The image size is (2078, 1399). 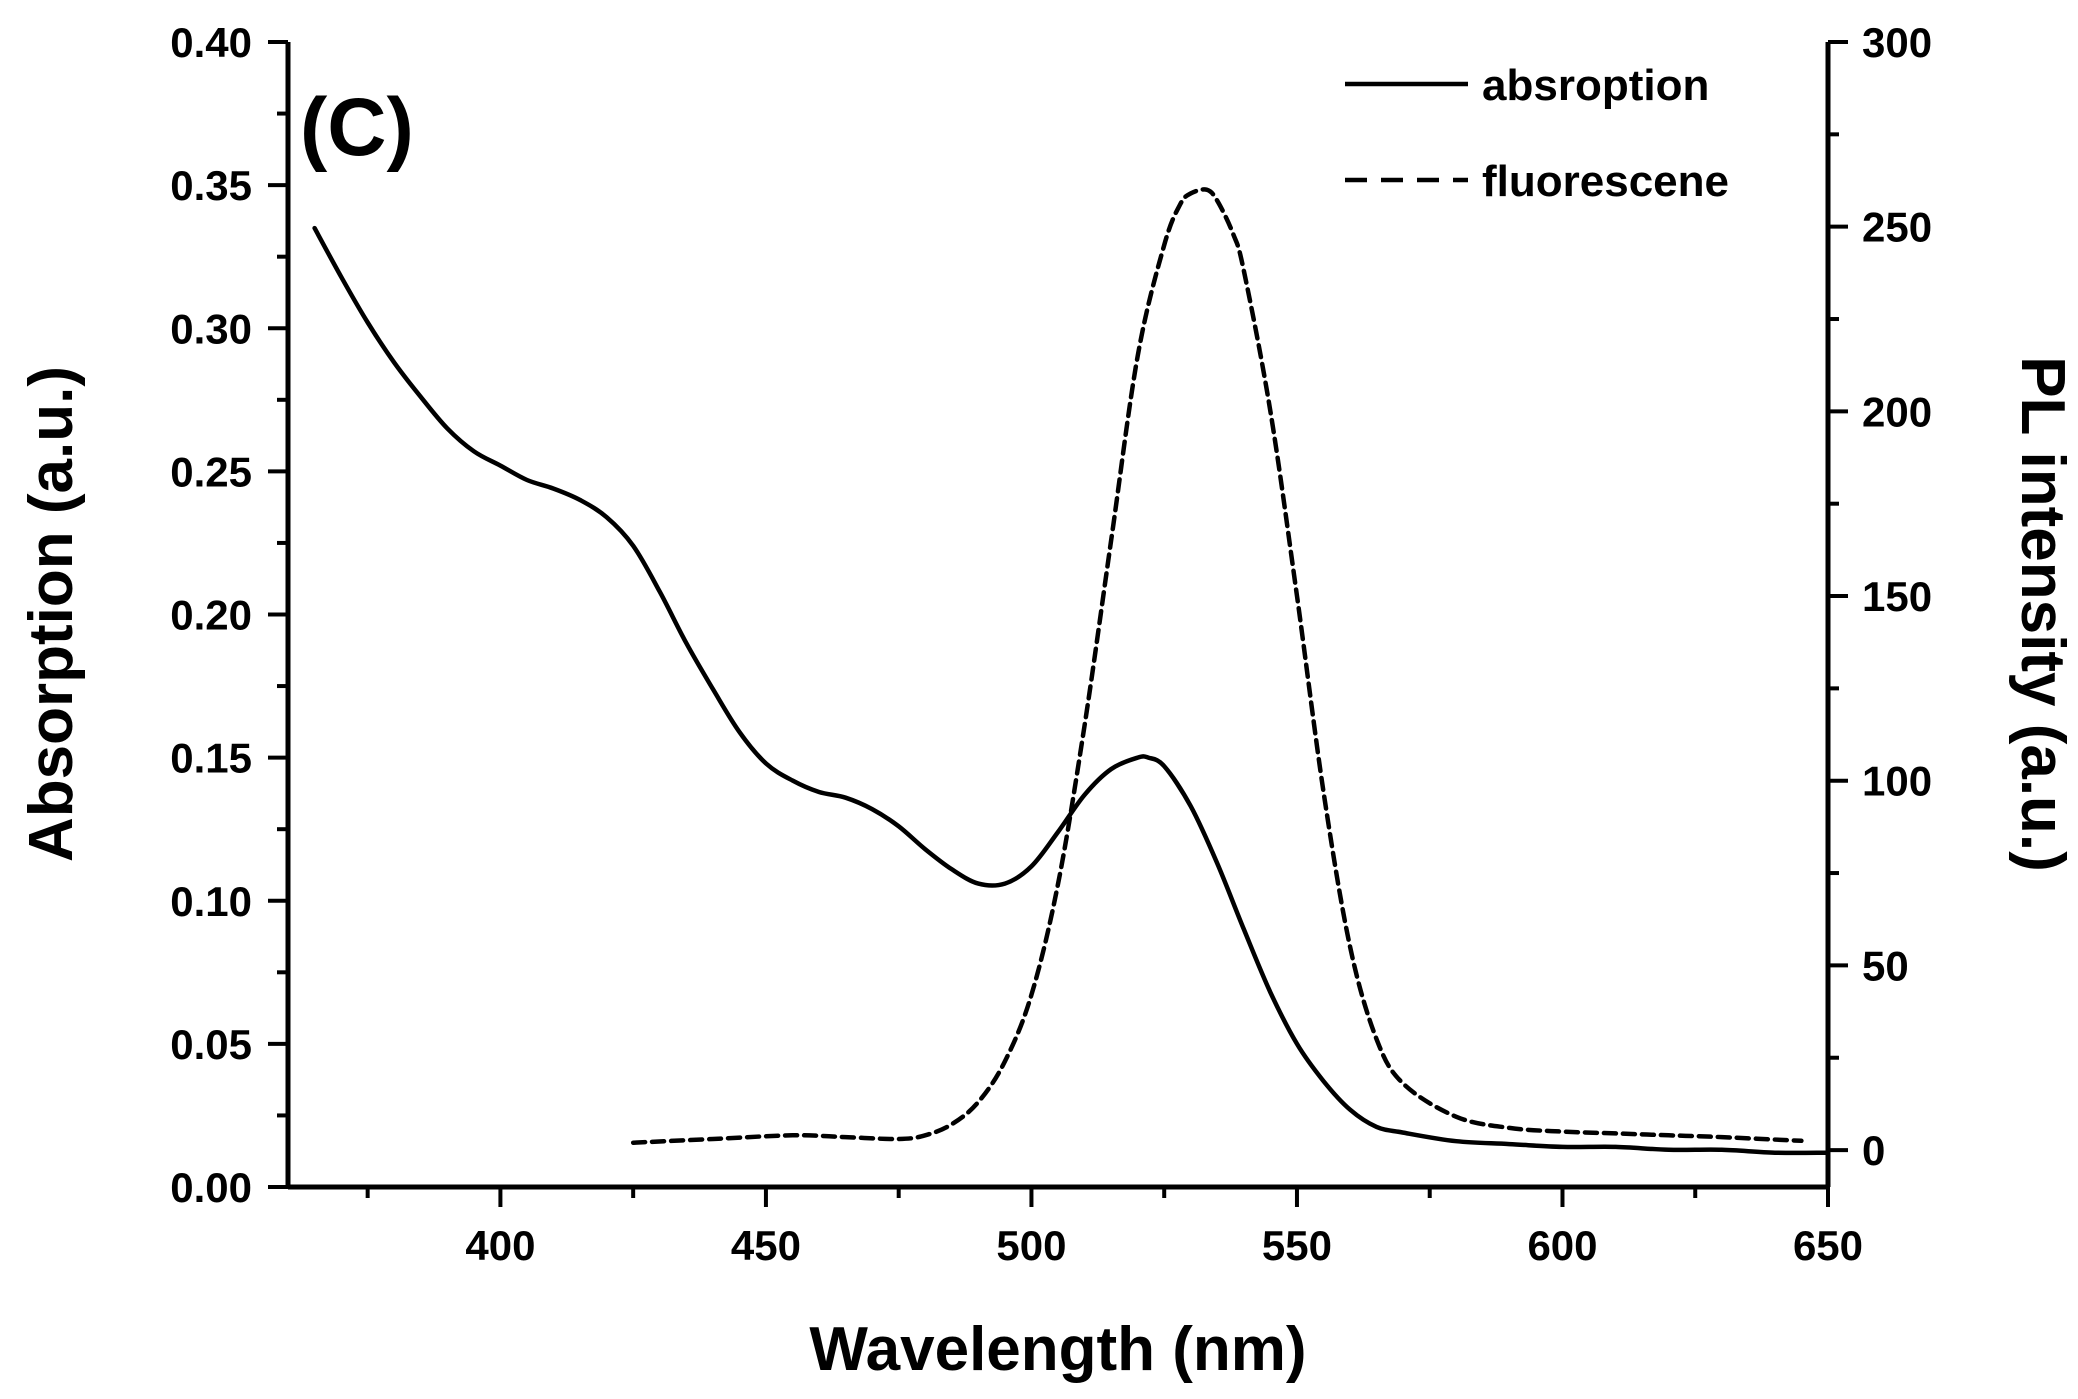 What do you see at coordinates (1828, 1245) in the screenshot?
I see `x-tick-label: 650` at bounding box center [1828, 1245].